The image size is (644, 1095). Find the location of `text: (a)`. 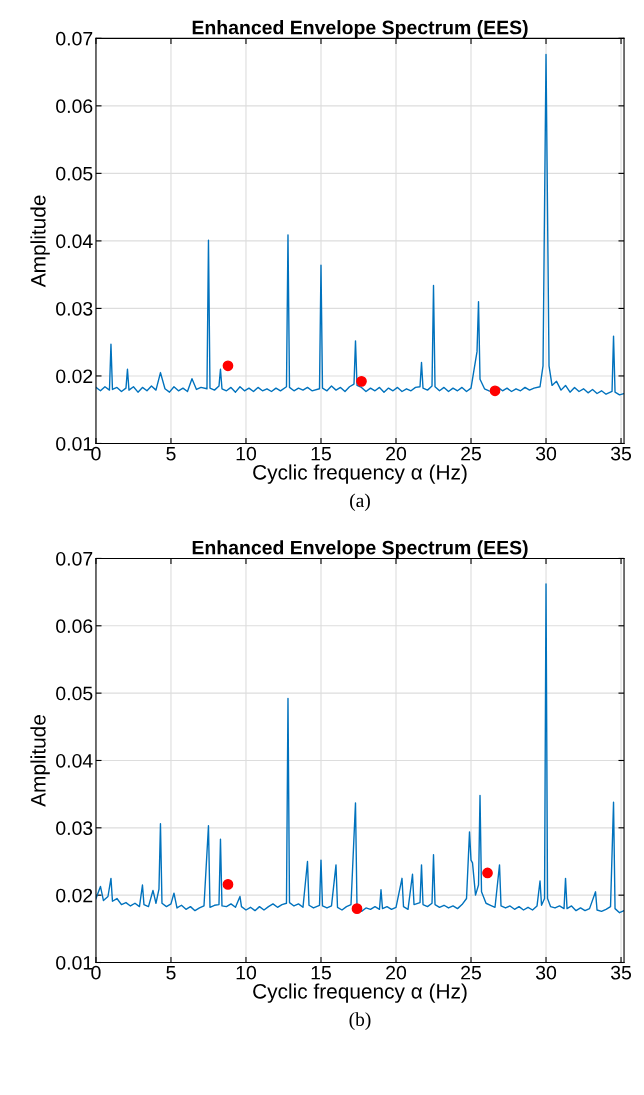

text: (a) is located at coordinates (360, 502).